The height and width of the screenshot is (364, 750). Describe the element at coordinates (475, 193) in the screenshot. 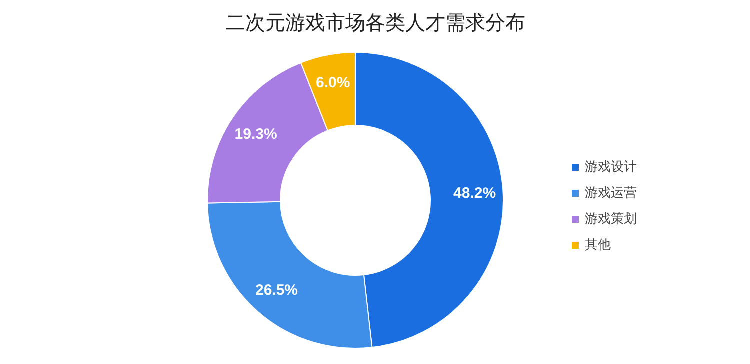

I see `data-label: 48.2%` at that location.